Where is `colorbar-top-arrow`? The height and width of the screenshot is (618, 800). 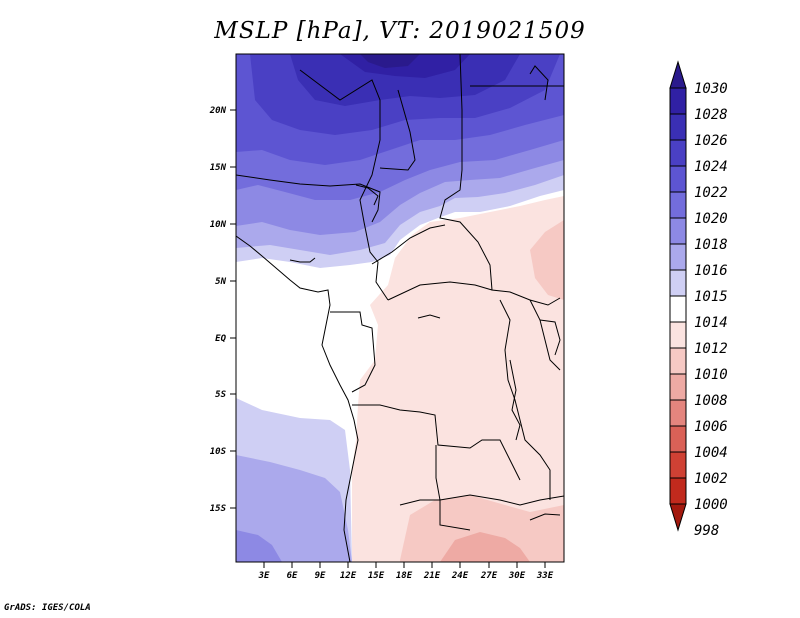 colorbar-top-arrow is located at coordinates (678, 74).